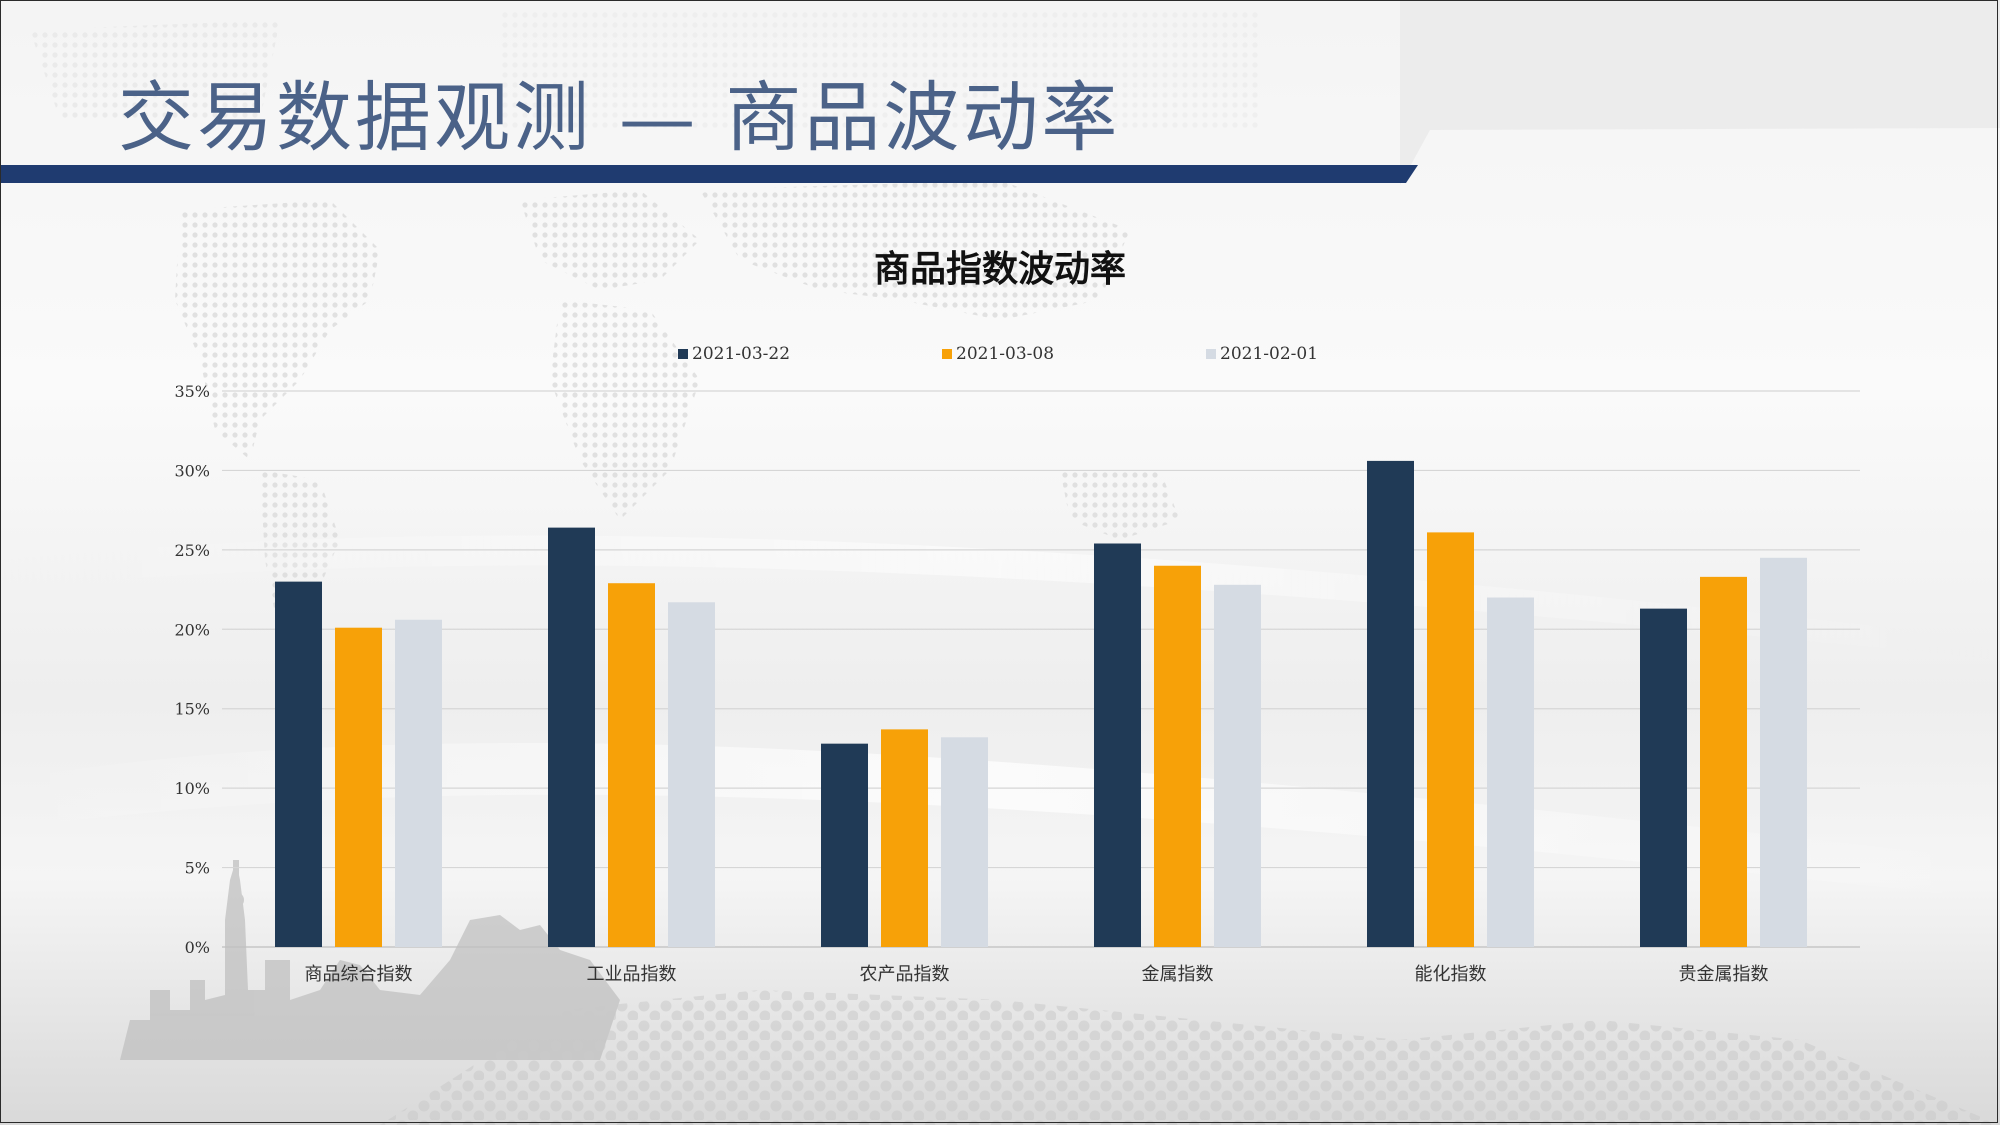  I want to click on y-tick-label: 20%, so click(192, 629).